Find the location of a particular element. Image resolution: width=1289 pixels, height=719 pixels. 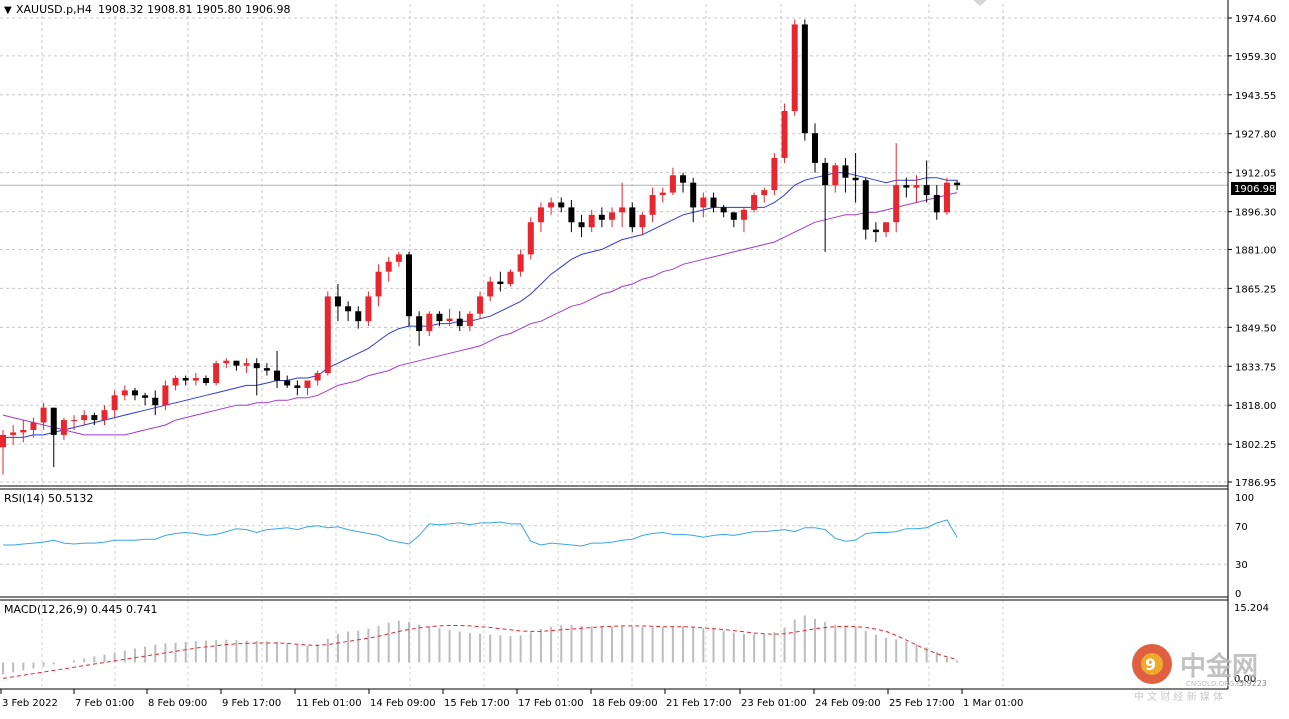

symbol-header-icon: ▼ is located at coordinates (8, 10).